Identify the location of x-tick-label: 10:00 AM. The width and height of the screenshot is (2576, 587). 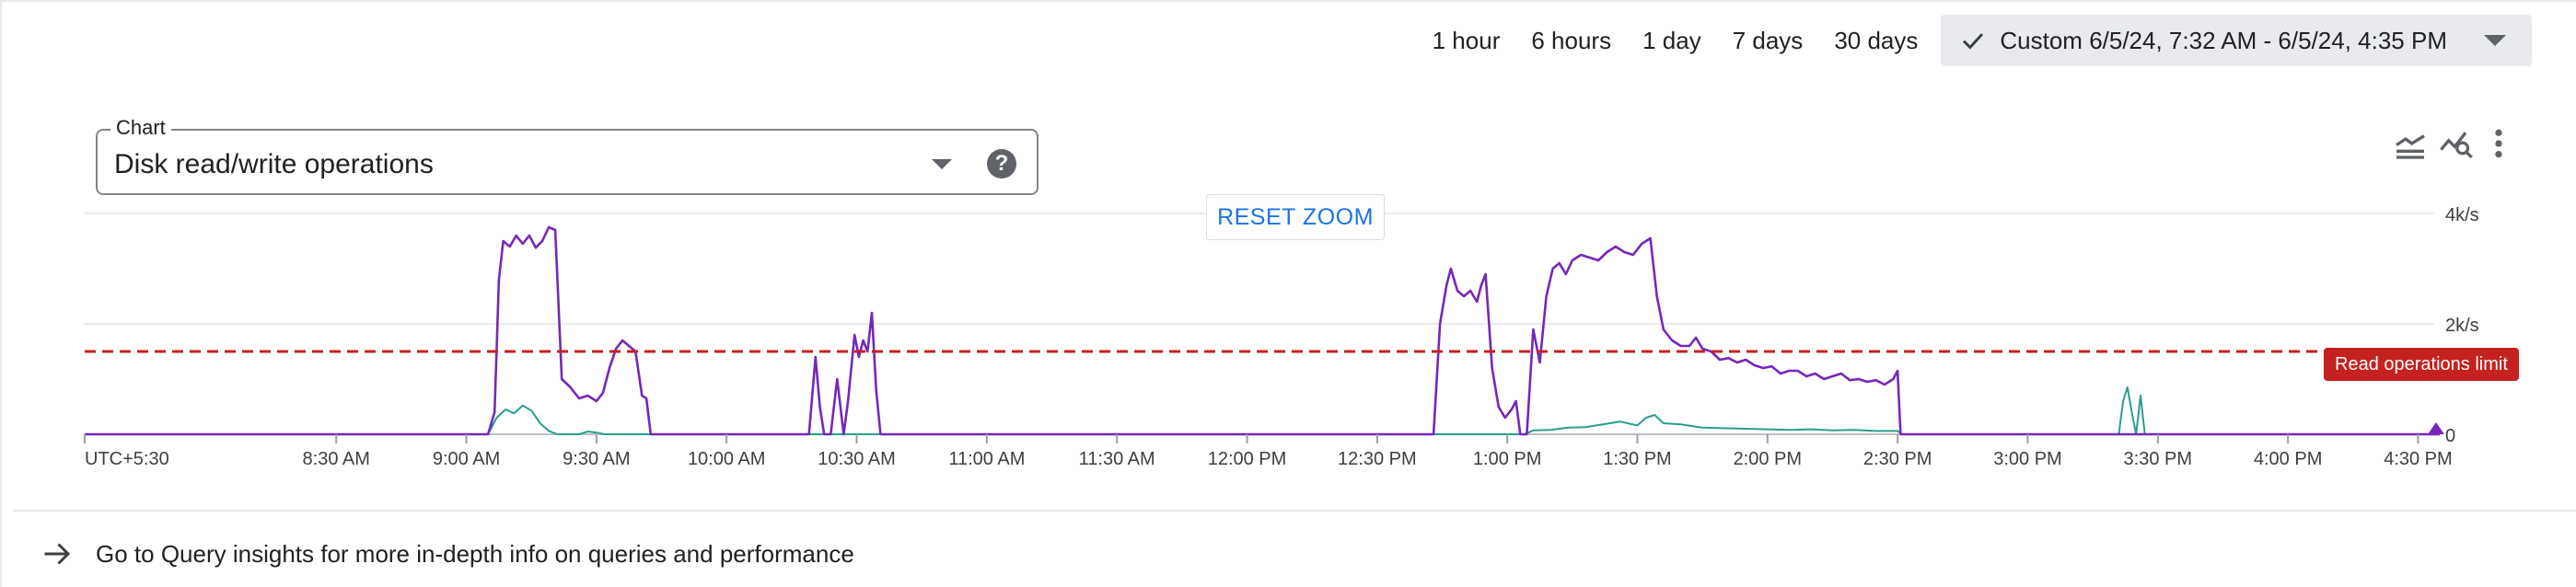
(727, 459).